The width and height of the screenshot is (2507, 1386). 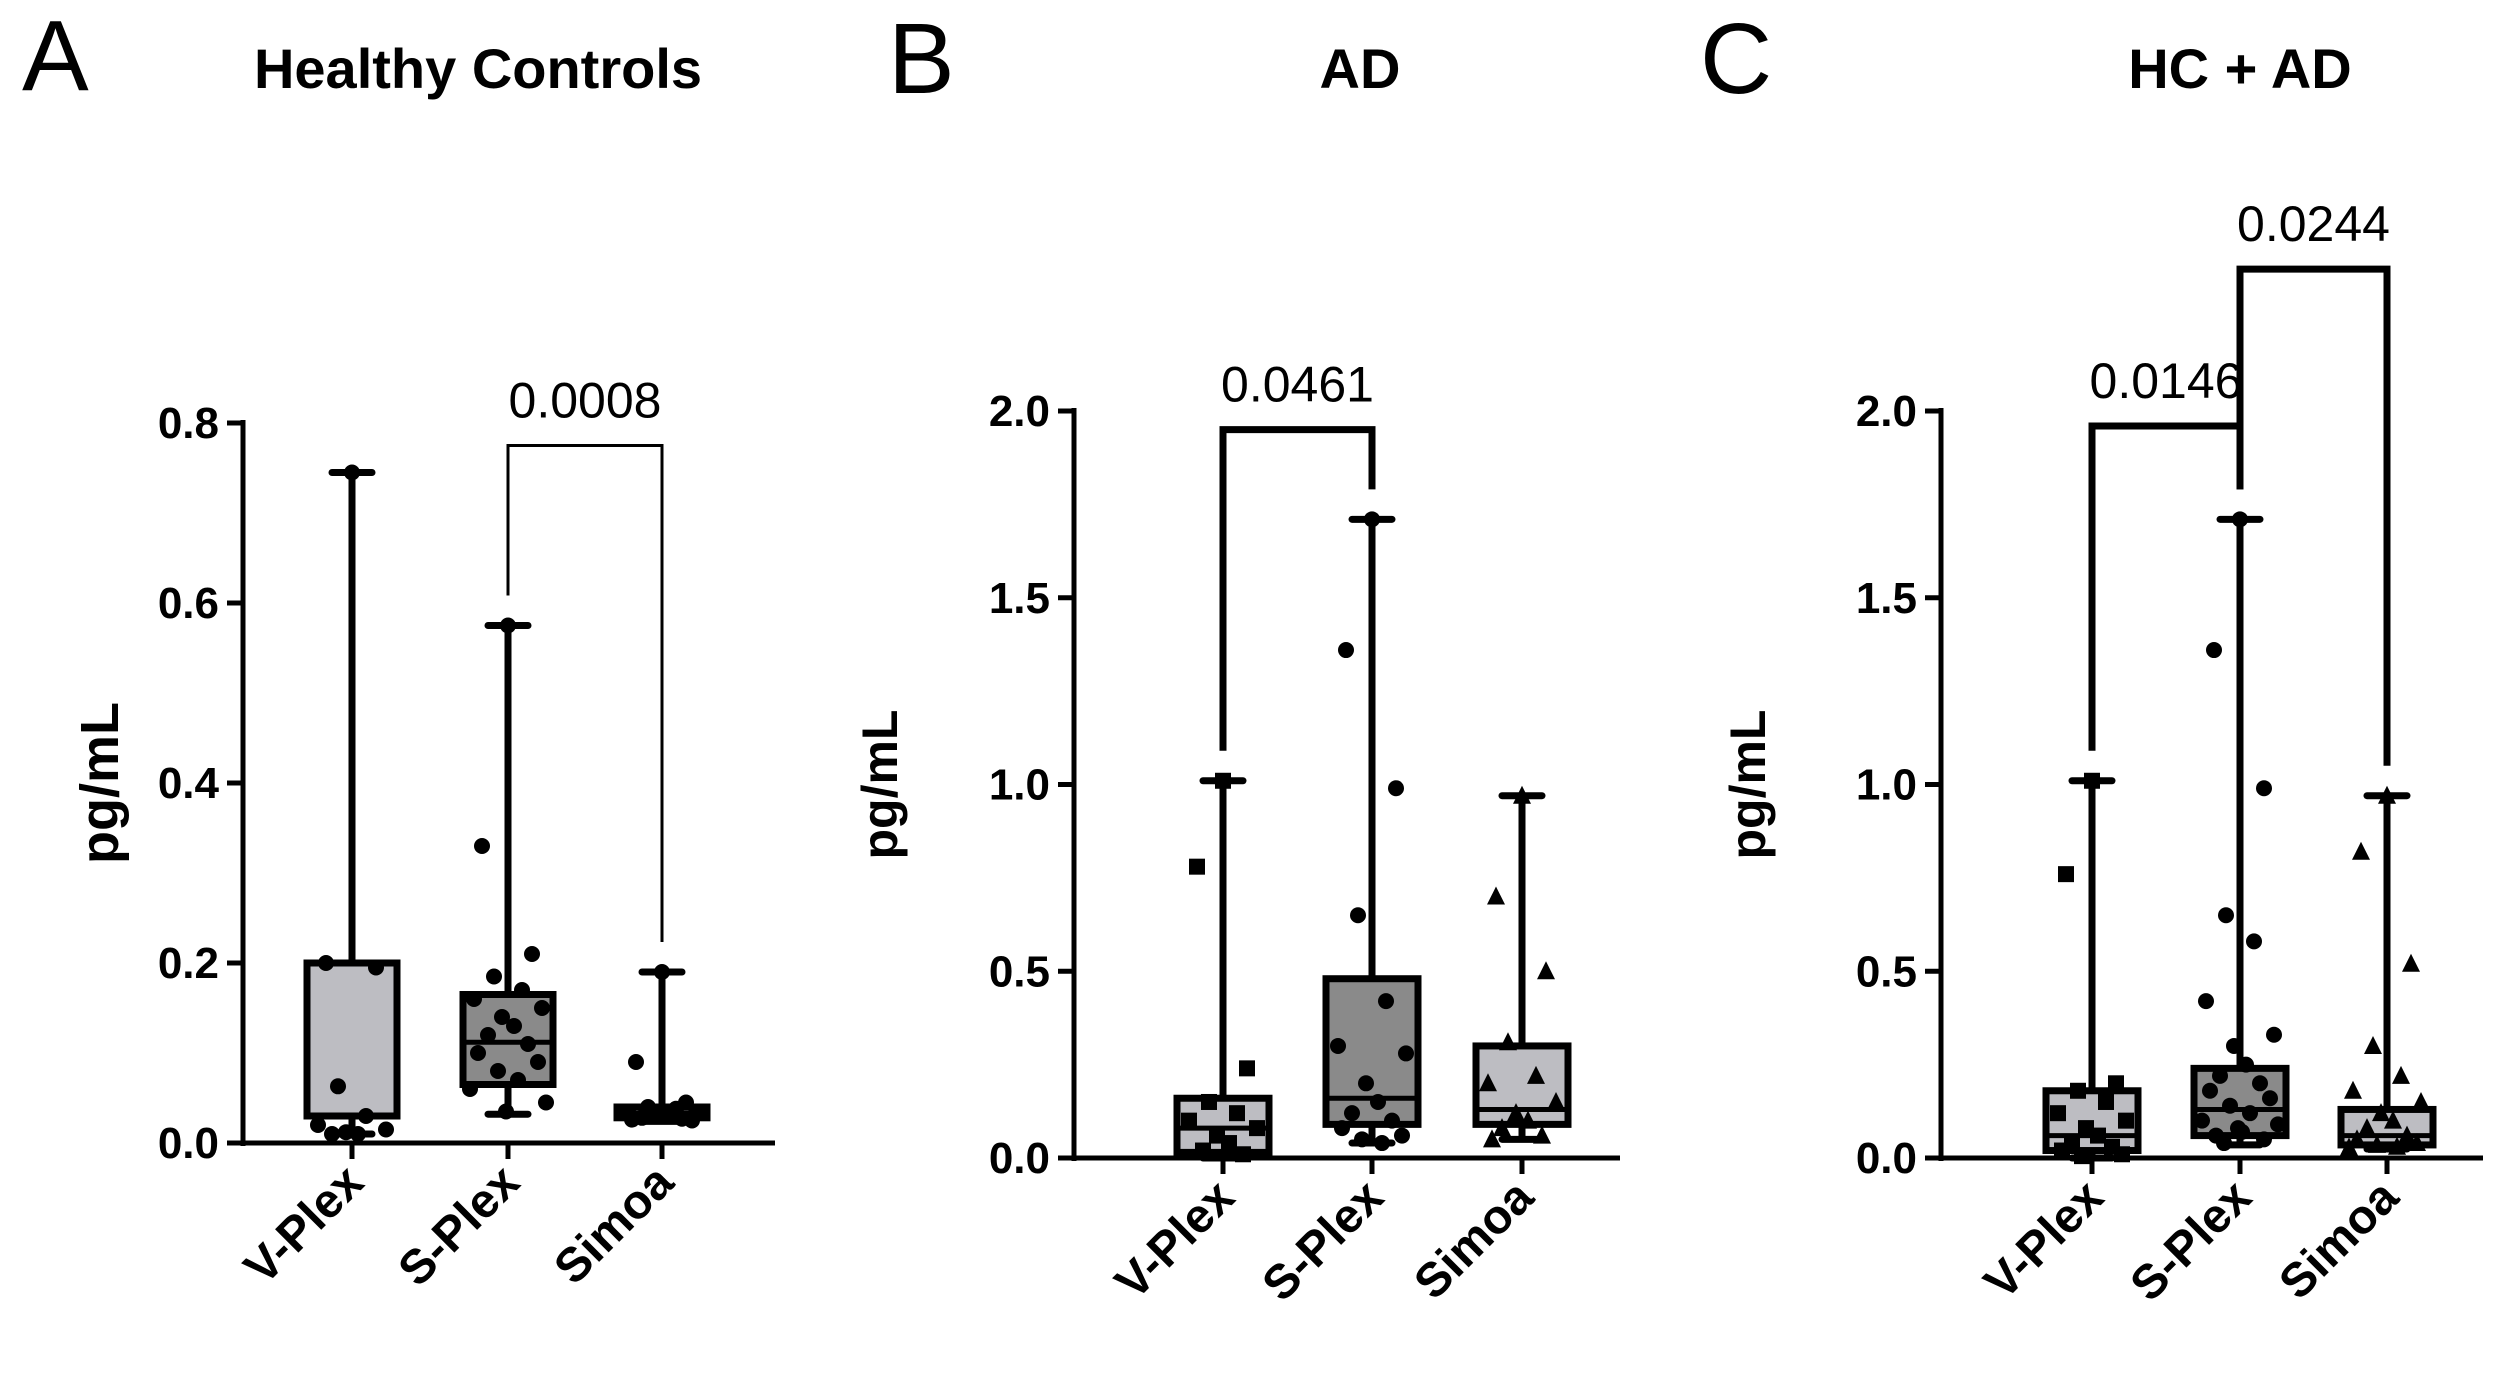 I want to click on y-tick-label: 0.8, so click(x=188, y=423).